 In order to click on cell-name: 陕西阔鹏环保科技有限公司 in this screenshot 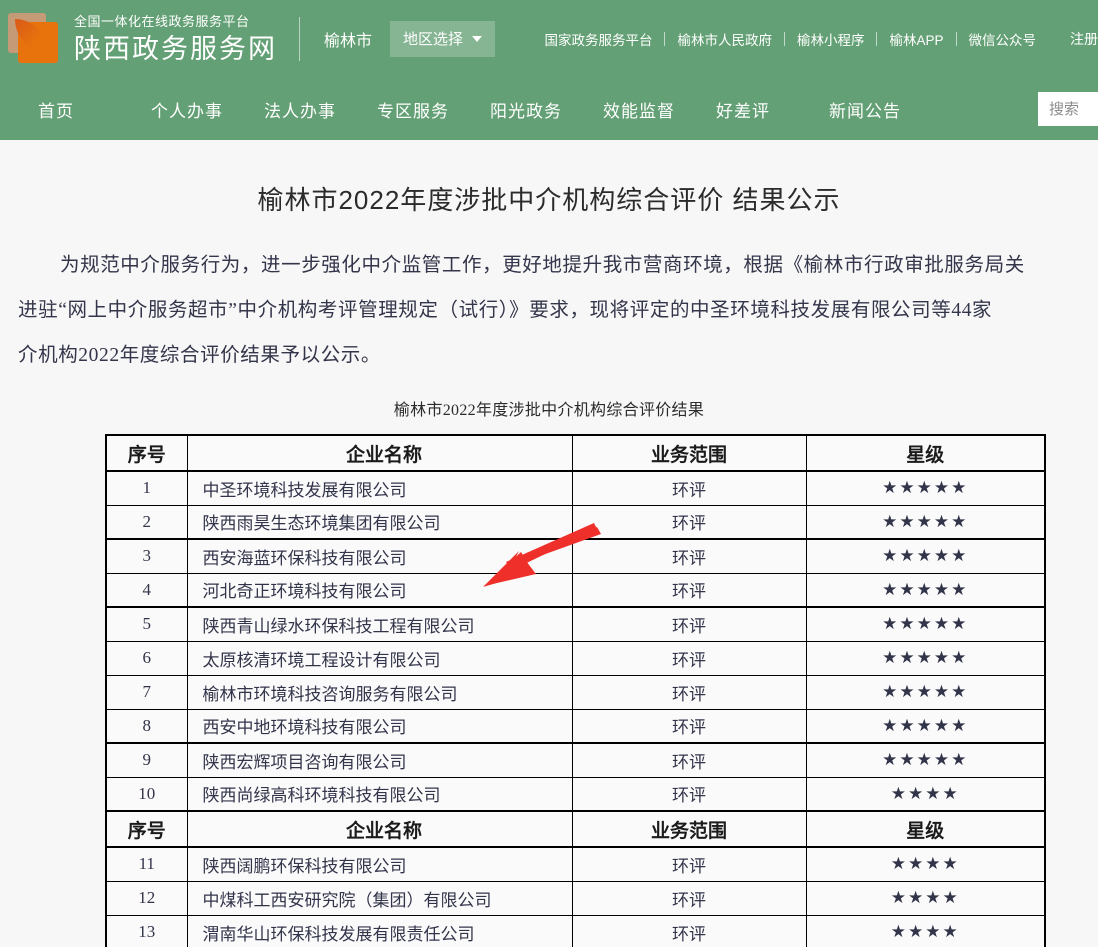, I will do `click(379, 864)`.